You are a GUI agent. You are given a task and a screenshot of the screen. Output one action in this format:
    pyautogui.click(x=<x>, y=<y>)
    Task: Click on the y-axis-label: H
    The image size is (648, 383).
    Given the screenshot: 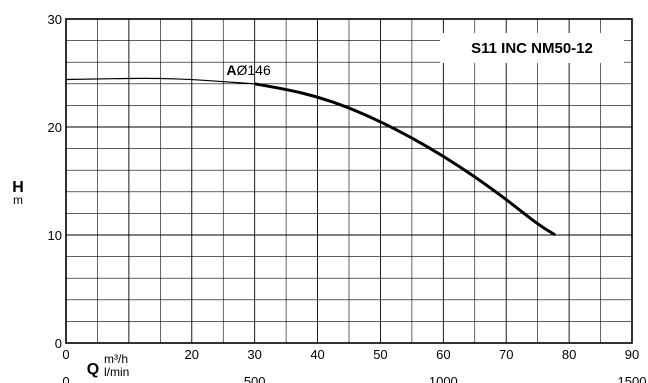 What is the action you would take?
    pyautogui.click(x=18, y=187)
    